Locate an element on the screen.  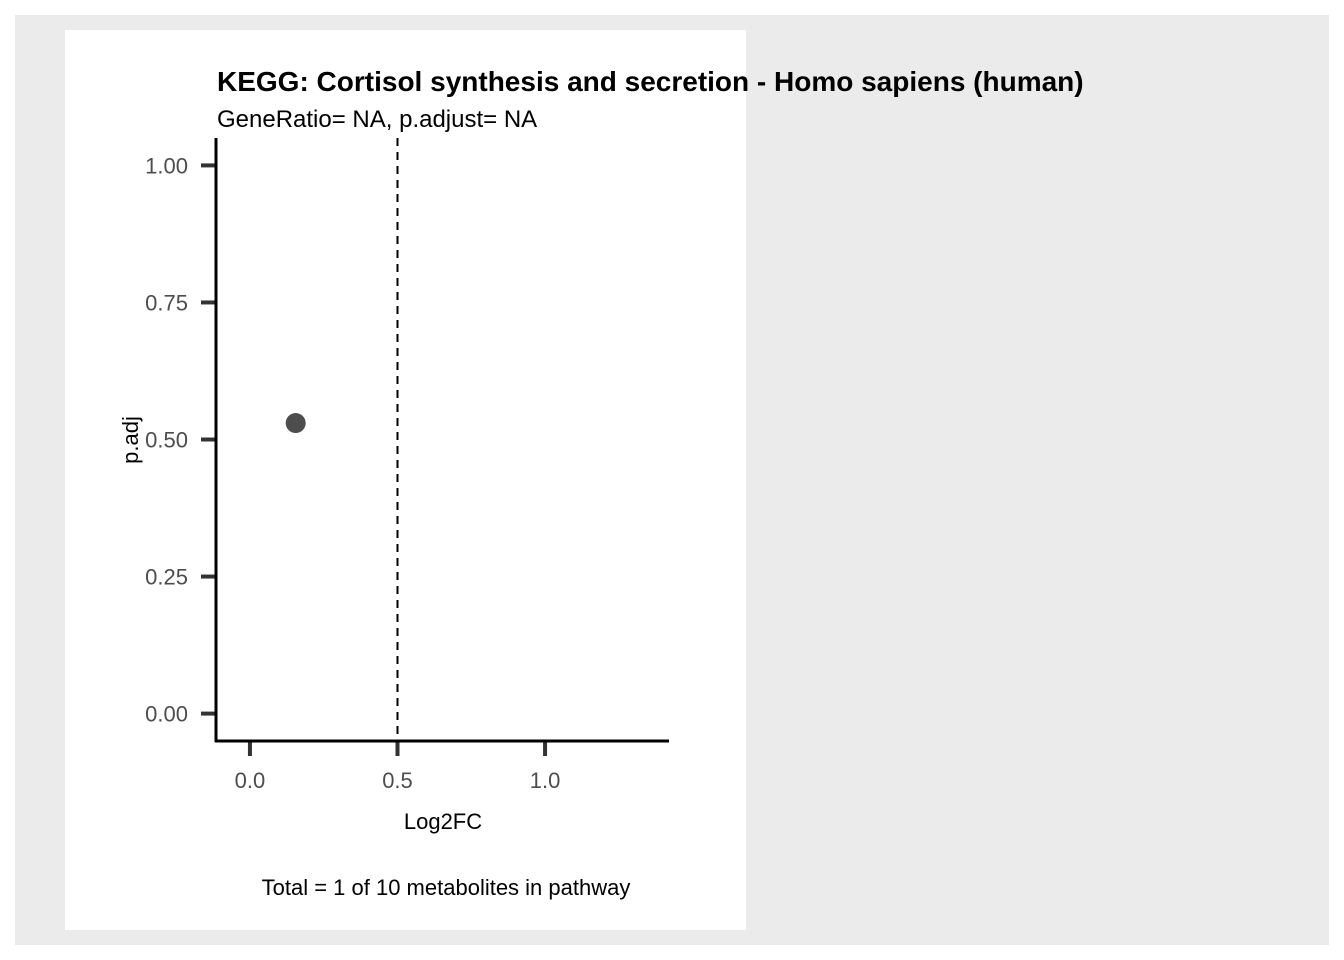
y-tick-label: 1.00 is located at coordinates (166, 165).